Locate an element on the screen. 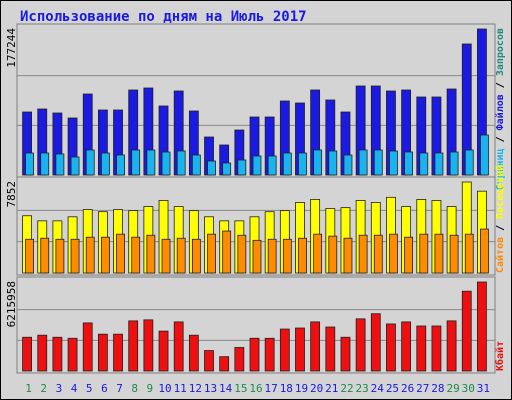 Image resolution: width=512 pixels, height=400 pixels. x-tick-label: 1 is located at coordinates (28, 388).